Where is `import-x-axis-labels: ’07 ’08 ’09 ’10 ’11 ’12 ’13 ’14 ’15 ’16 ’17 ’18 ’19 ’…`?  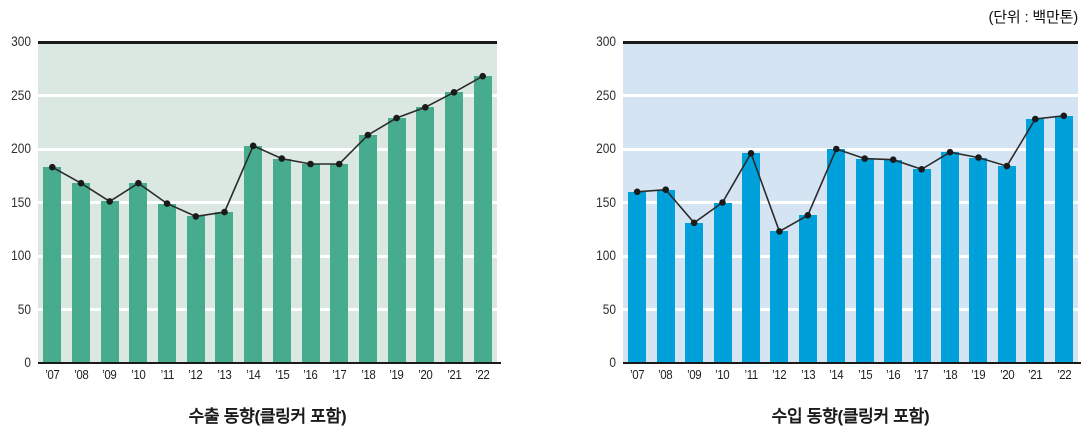 import-x-axis-labels: ’07 ’08 ’09 ’10 ’11 ’12 ’13 ’14 ’15 ’16 ’17 ’18 ’19 ’… is located at coordinates (850, 378).